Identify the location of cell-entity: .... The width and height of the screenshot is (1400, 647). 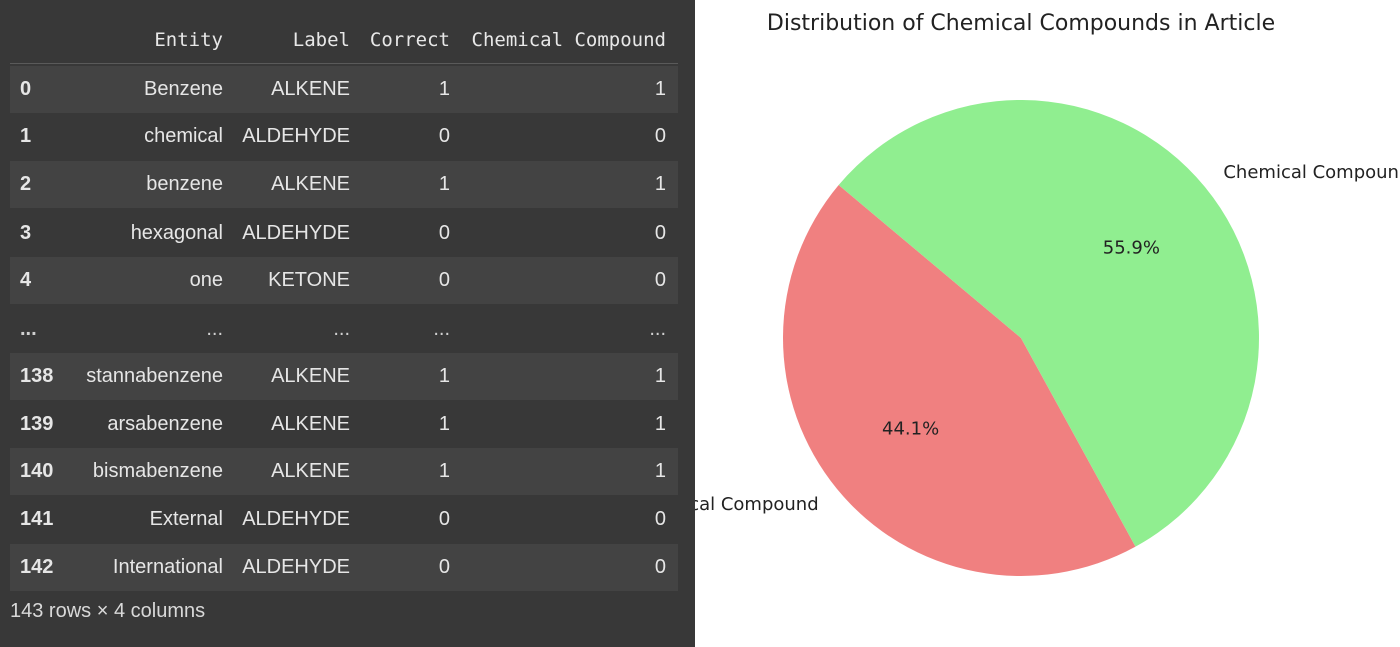
(214, 329).